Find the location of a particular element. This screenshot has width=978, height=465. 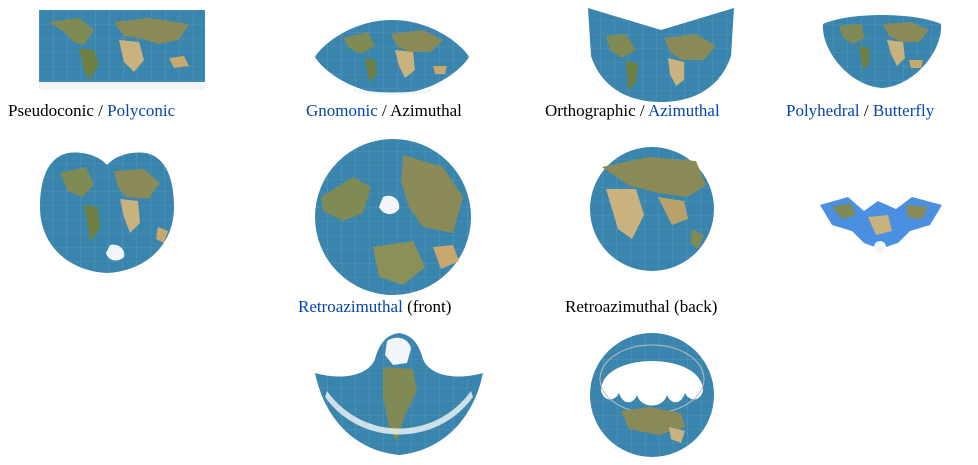

caption-pseudoconic-text: Pseudoconic is located at coordinates (51, 110).